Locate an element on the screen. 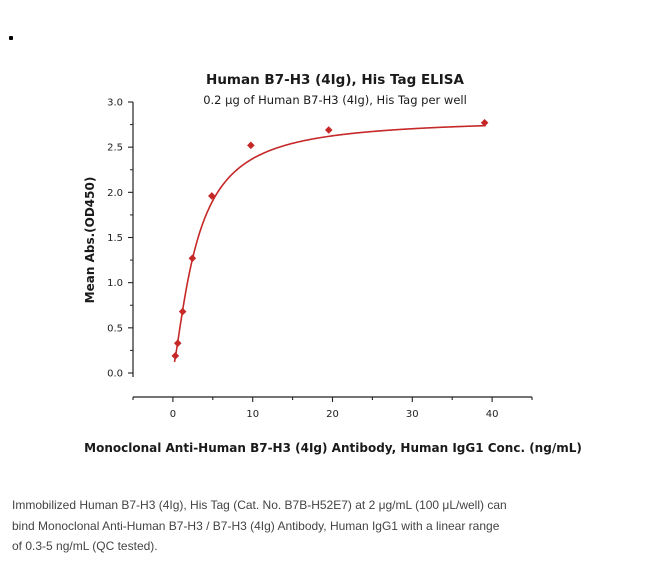 Image resolution: width=650 pixels, height=561 pixels. y-tick-label: 3.0 is located at coordinates (115, 103).